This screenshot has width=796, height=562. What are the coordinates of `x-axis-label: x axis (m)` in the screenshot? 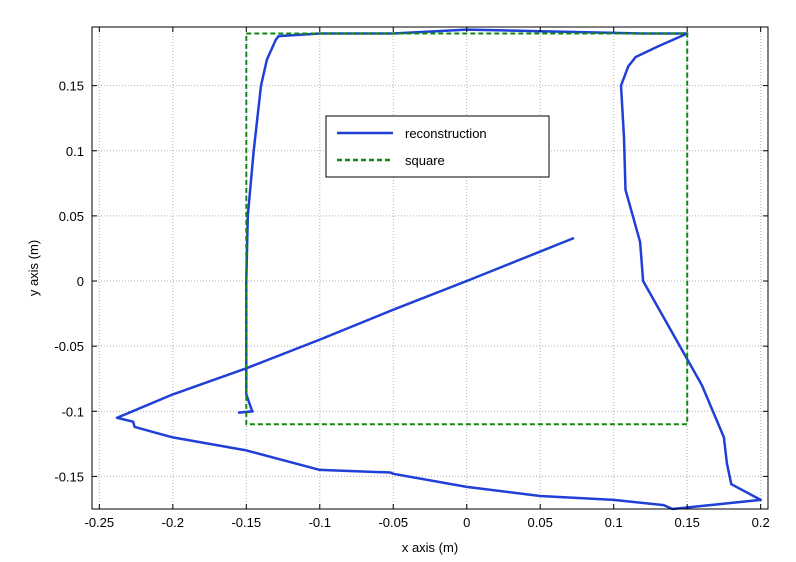 It's located at (430, 547).